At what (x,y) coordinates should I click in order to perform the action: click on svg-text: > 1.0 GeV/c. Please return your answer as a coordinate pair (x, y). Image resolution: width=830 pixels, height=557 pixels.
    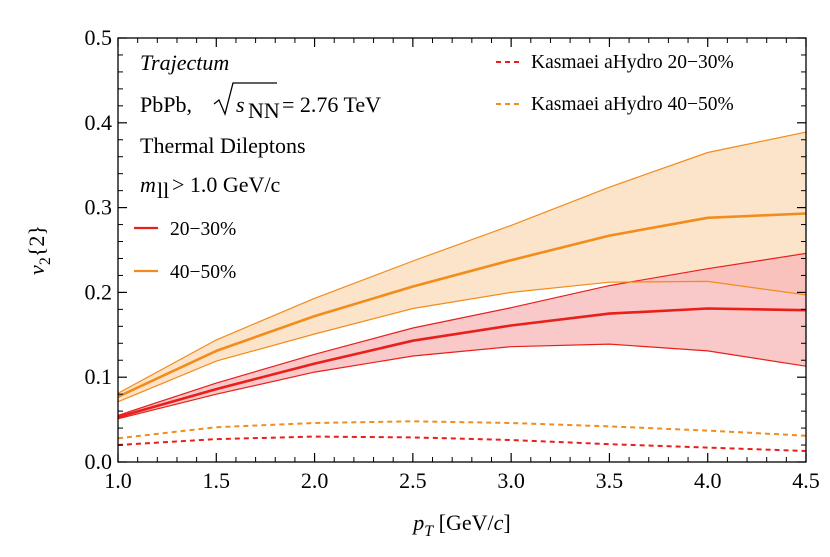
    Looking at the image, I should click on (226, 184).